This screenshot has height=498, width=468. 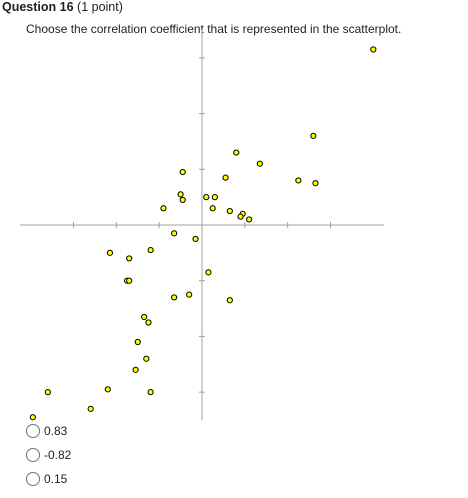 I want to click on option-label: -0.82, so click(x=58, y=455).